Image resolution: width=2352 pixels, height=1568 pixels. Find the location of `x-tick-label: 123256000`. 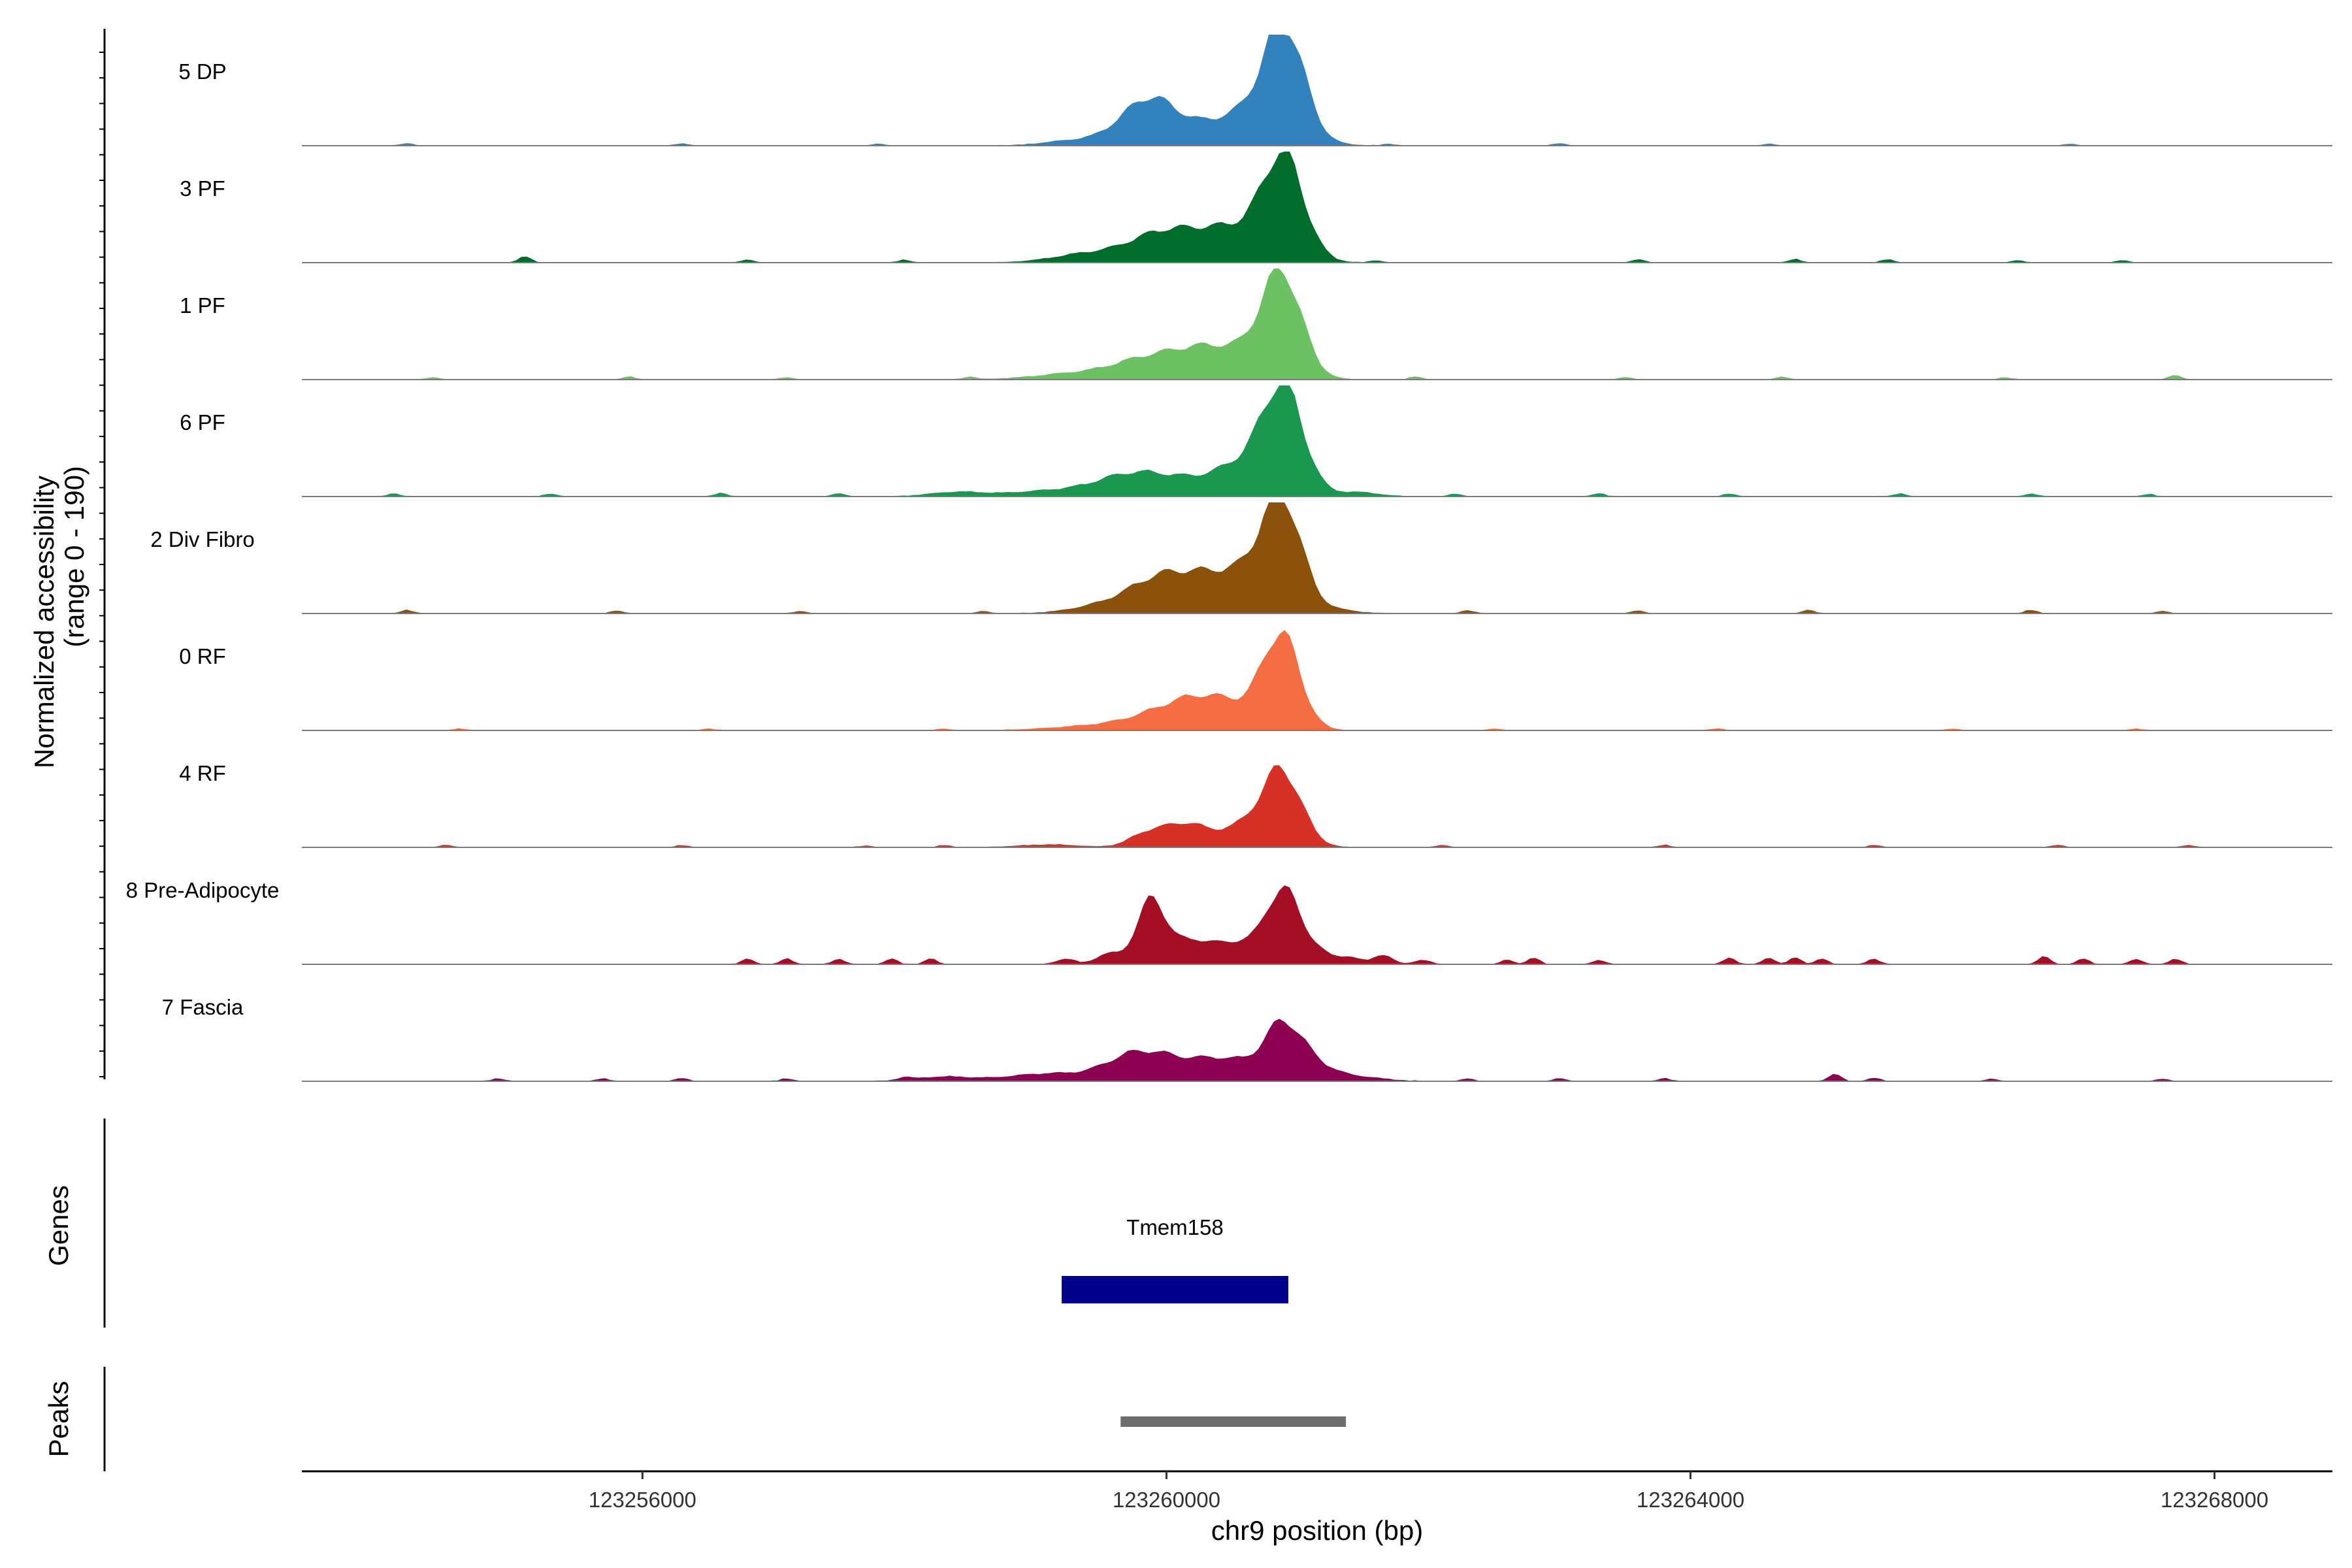

x-tick-label: 123256000 is located at coordinates (642, 1500).